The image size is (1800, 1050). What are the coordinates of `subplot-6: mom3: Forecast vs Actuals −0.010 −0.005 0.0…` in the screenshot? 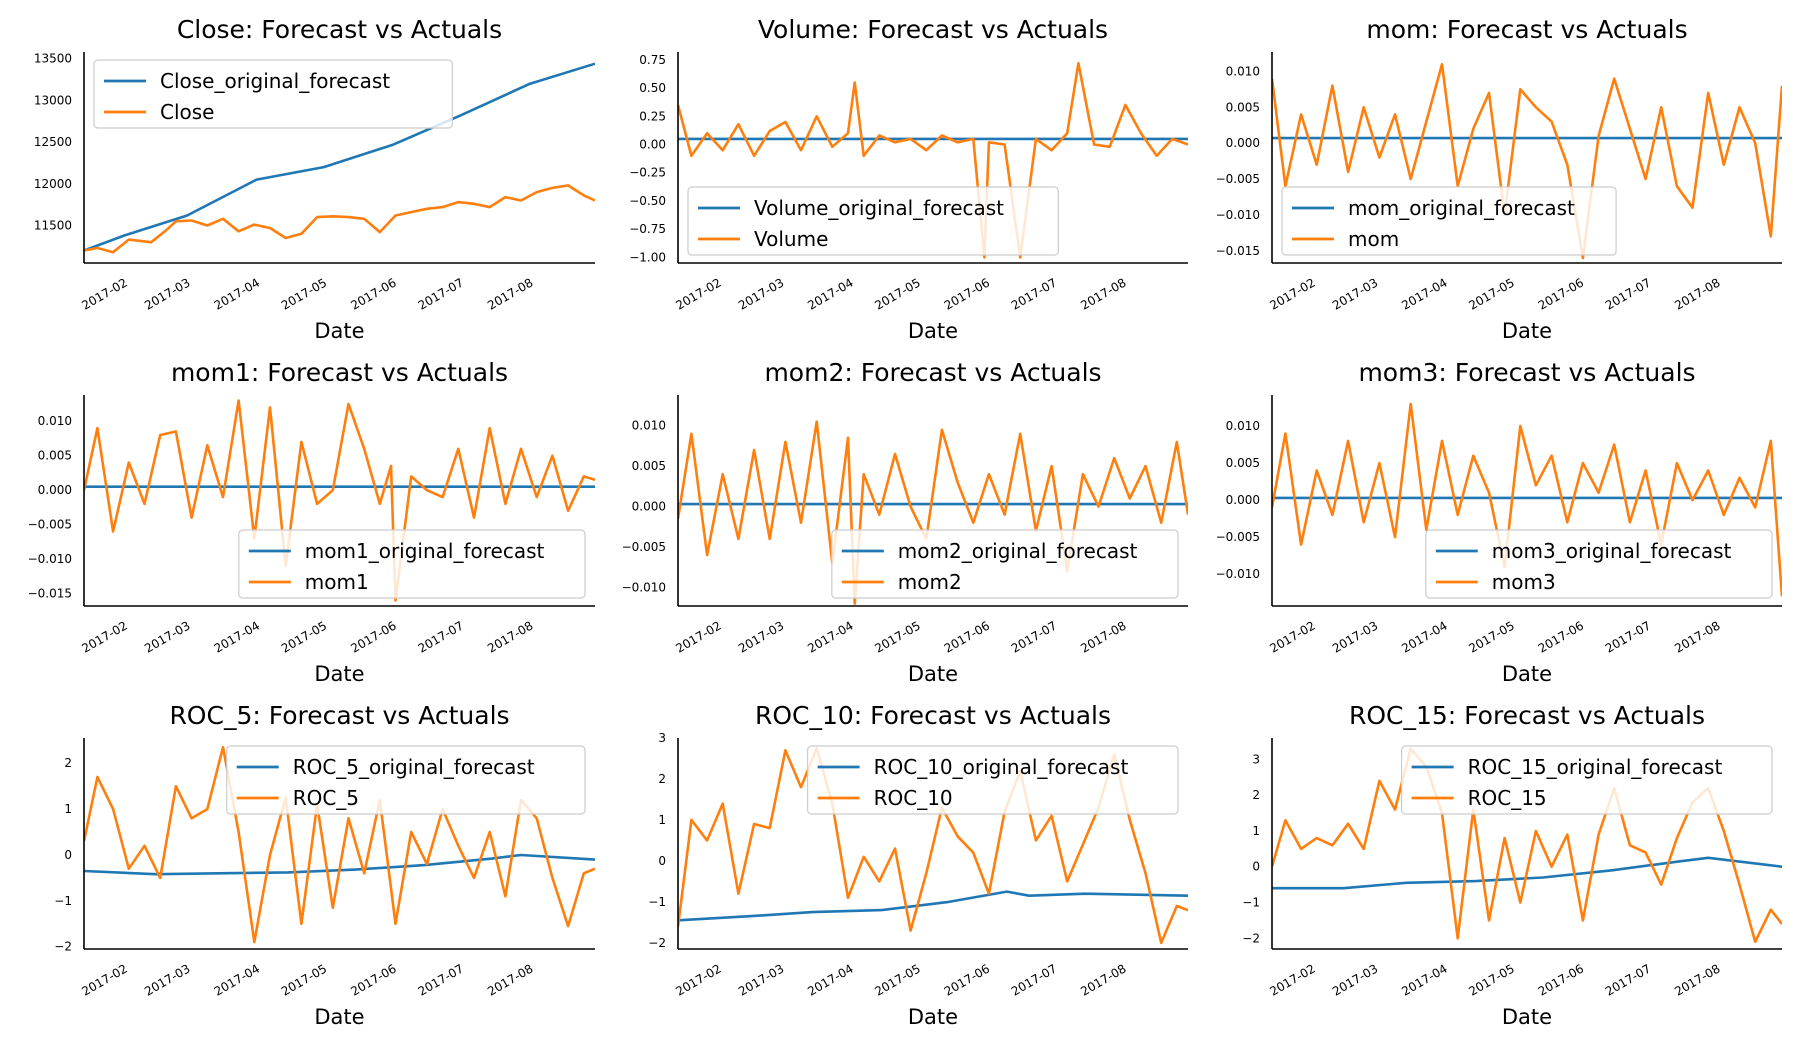 It's located at (1499, 522).